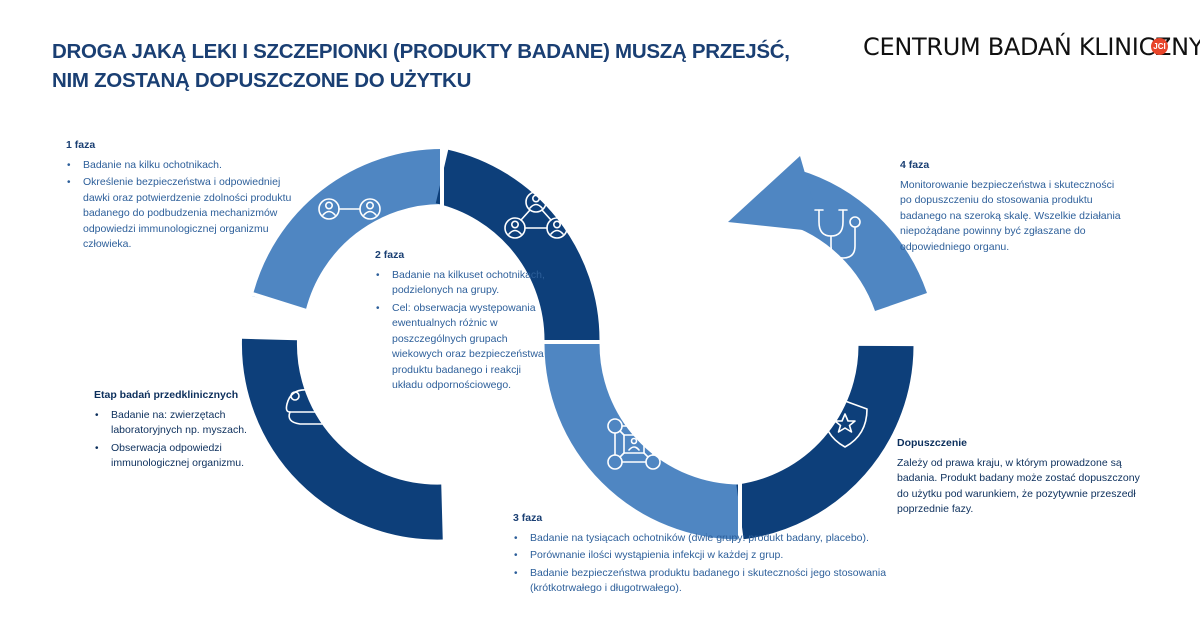  What do you see at coordinates (915, 165) in the screenshot?
I see `phase4-heading: 4 faza` at bounding box center [915, 165].